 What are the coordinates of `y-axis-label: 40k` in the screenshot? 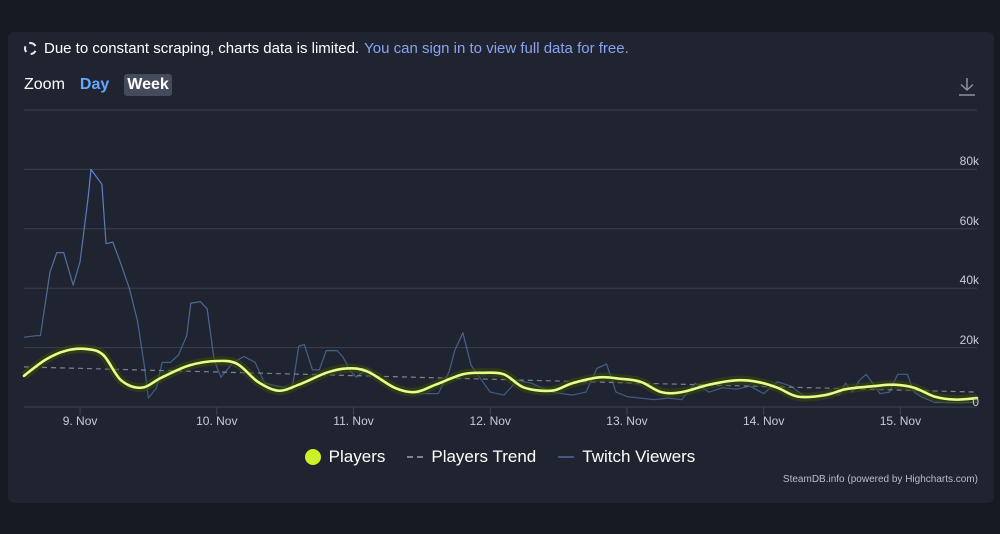 It's located at (969, 280).